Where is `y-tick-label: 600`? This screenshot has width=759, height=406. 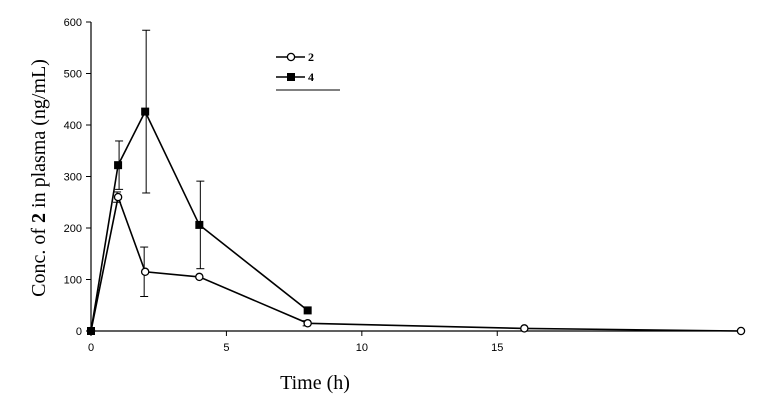
y-tick-label: 600 is located at coordinates (73, 23).